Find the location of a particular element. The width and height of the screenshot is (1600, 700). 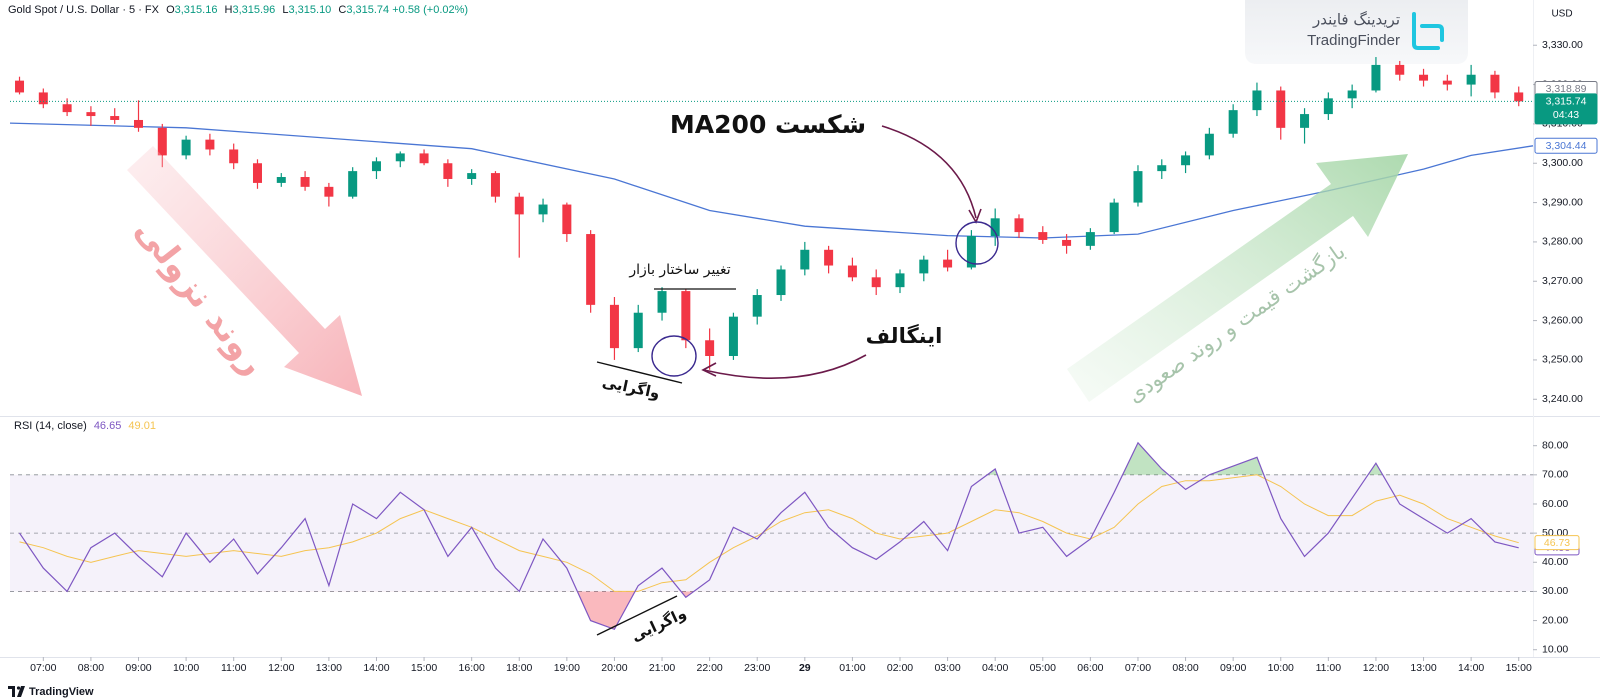

rsi-ma-legend-value: 49.01 is located at coordinates (142, 426).